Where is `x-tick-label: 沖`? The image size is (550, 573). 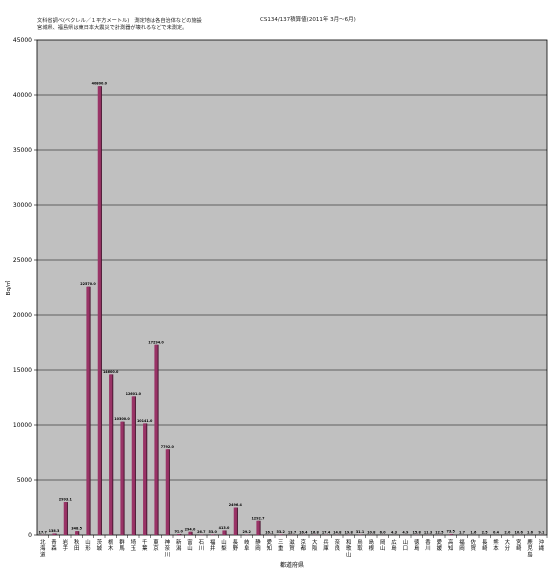 x-tick-label: 沖 is located at coordinates (542, 542).